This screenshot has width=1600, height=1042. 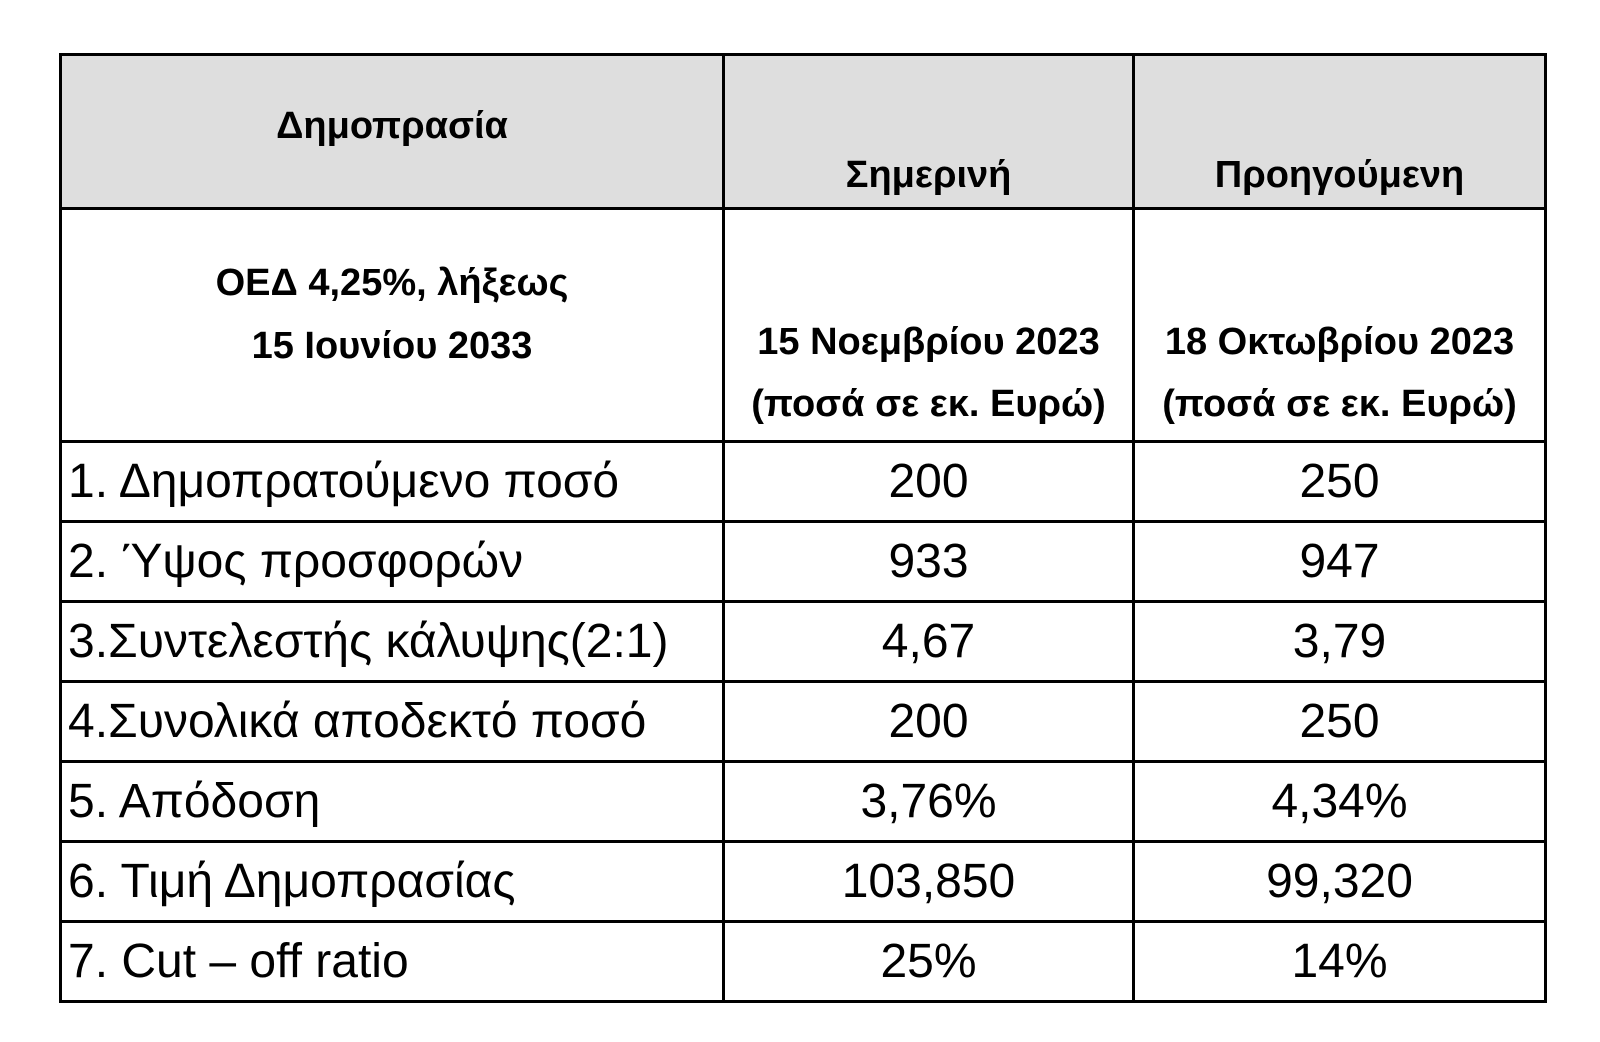 I want to click on current-auction-unit: (ποσά σε εκ. Ευρώ), so click(x=928, y=404).